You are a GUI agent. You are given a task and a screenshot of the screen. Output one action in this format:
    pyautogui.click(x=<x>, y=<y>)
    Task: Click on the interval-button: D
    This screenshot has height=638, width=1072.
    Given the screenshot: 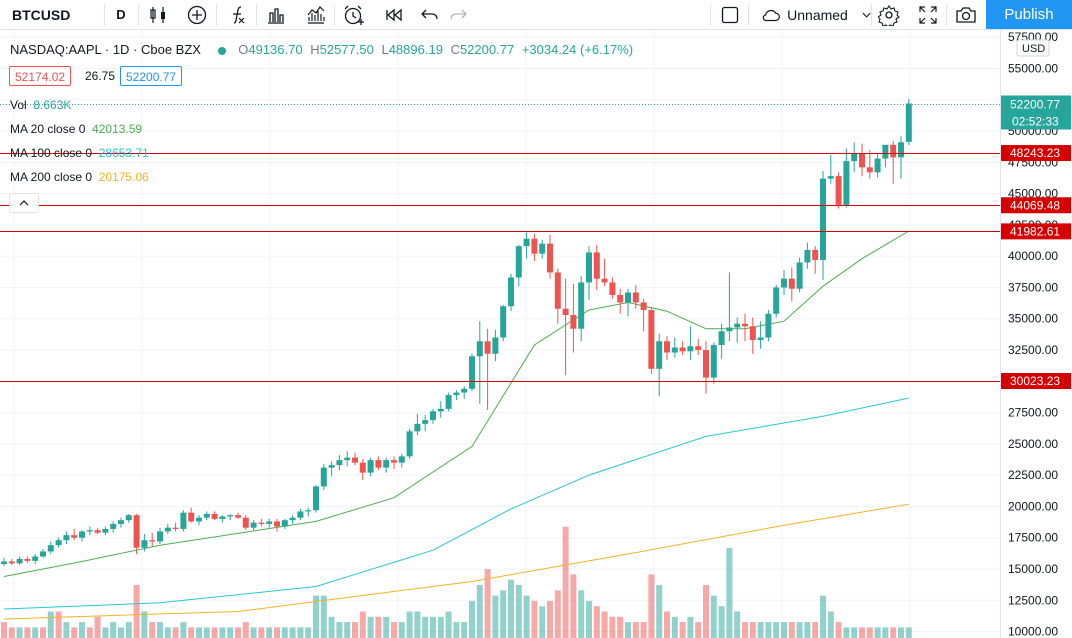 What is the action you would take?
    pyautogui.click(x=121, y=14)
    